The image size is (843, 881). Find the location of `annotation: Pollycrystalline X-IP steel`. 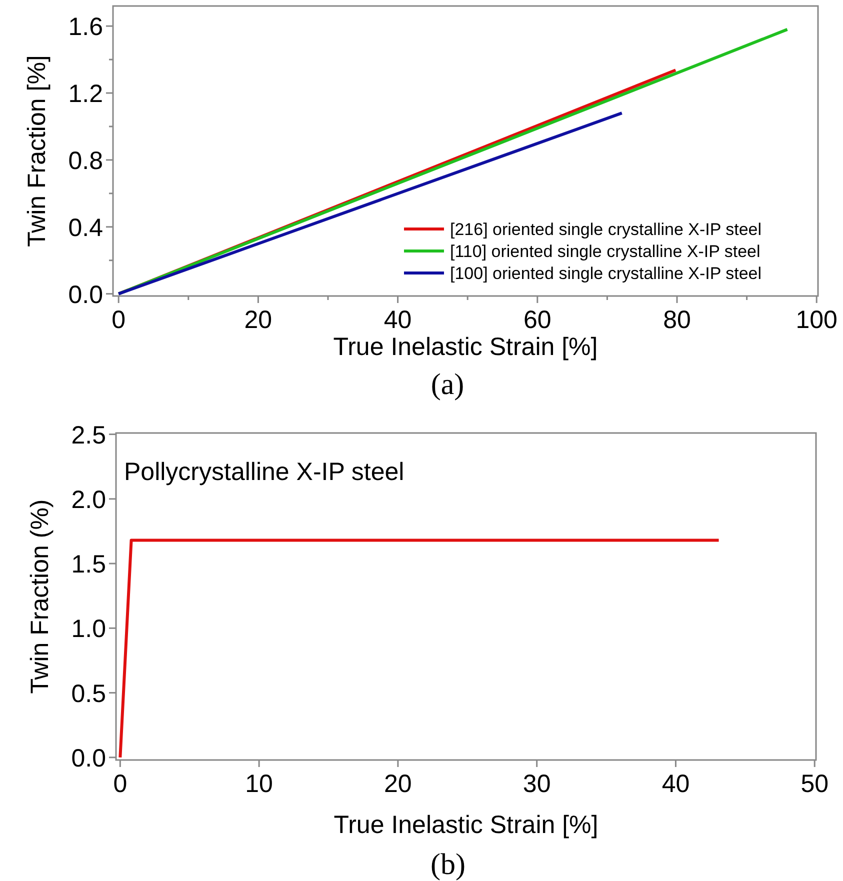

annotation: Pollycrystalline X-IP steel is located at coordinates (264, 472).